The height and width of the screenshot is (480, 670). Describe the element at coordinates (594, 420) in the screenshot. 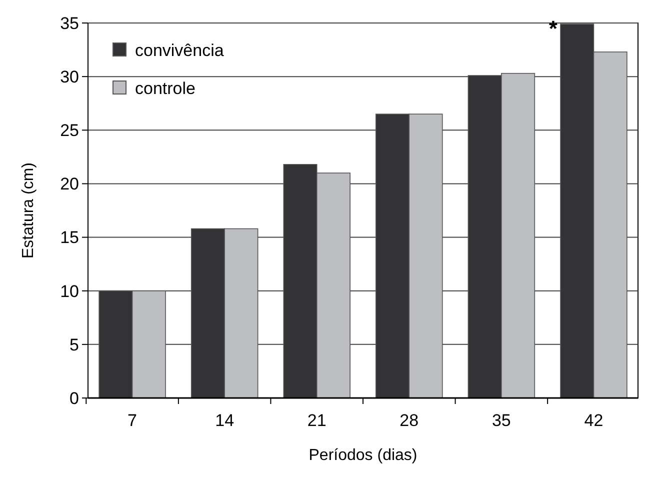

I see `x-tick-label: 42` at that location.